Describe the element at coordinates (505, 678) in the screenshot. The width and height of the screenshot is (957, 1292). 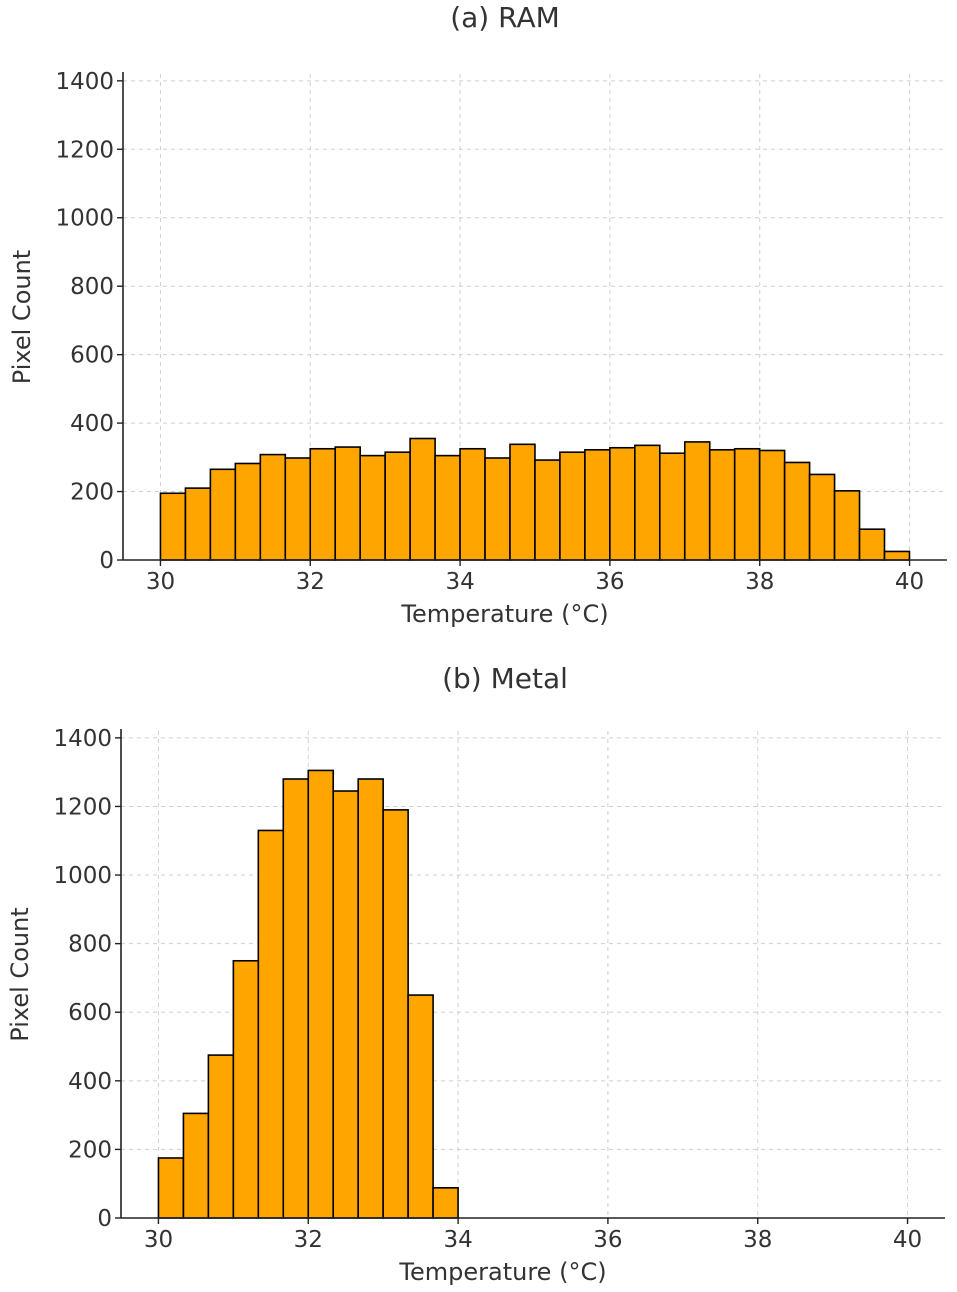
I see `chart-title: (b) Metal` at that location.